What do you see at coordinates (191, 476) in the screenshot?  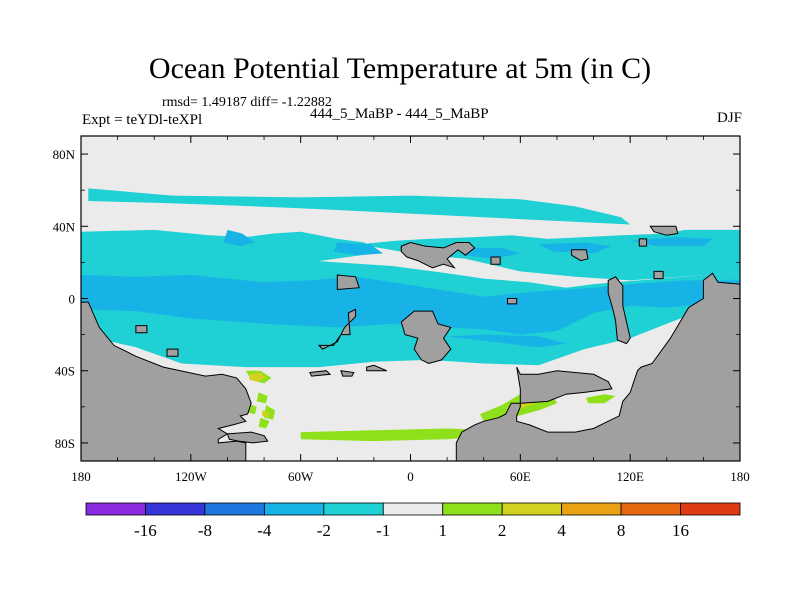 I see `x-tick-label: 120W` at bounding box center [191, 476].